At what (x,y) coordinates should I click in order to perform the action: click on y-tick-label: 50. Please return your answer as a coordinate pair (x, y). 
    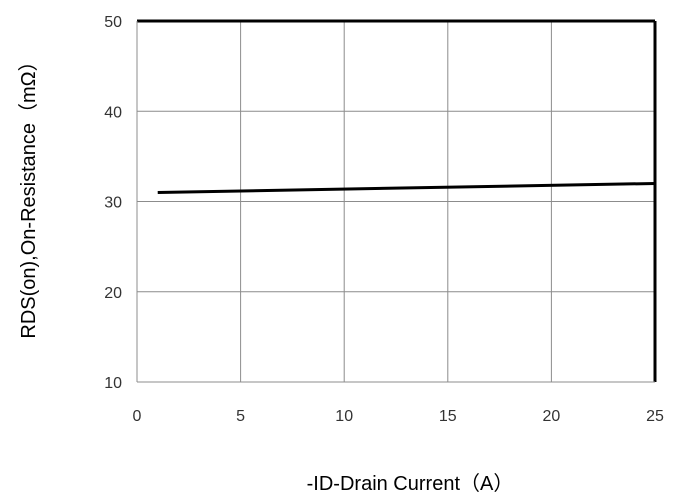
    Looking at the image, I should click on (113, 22).